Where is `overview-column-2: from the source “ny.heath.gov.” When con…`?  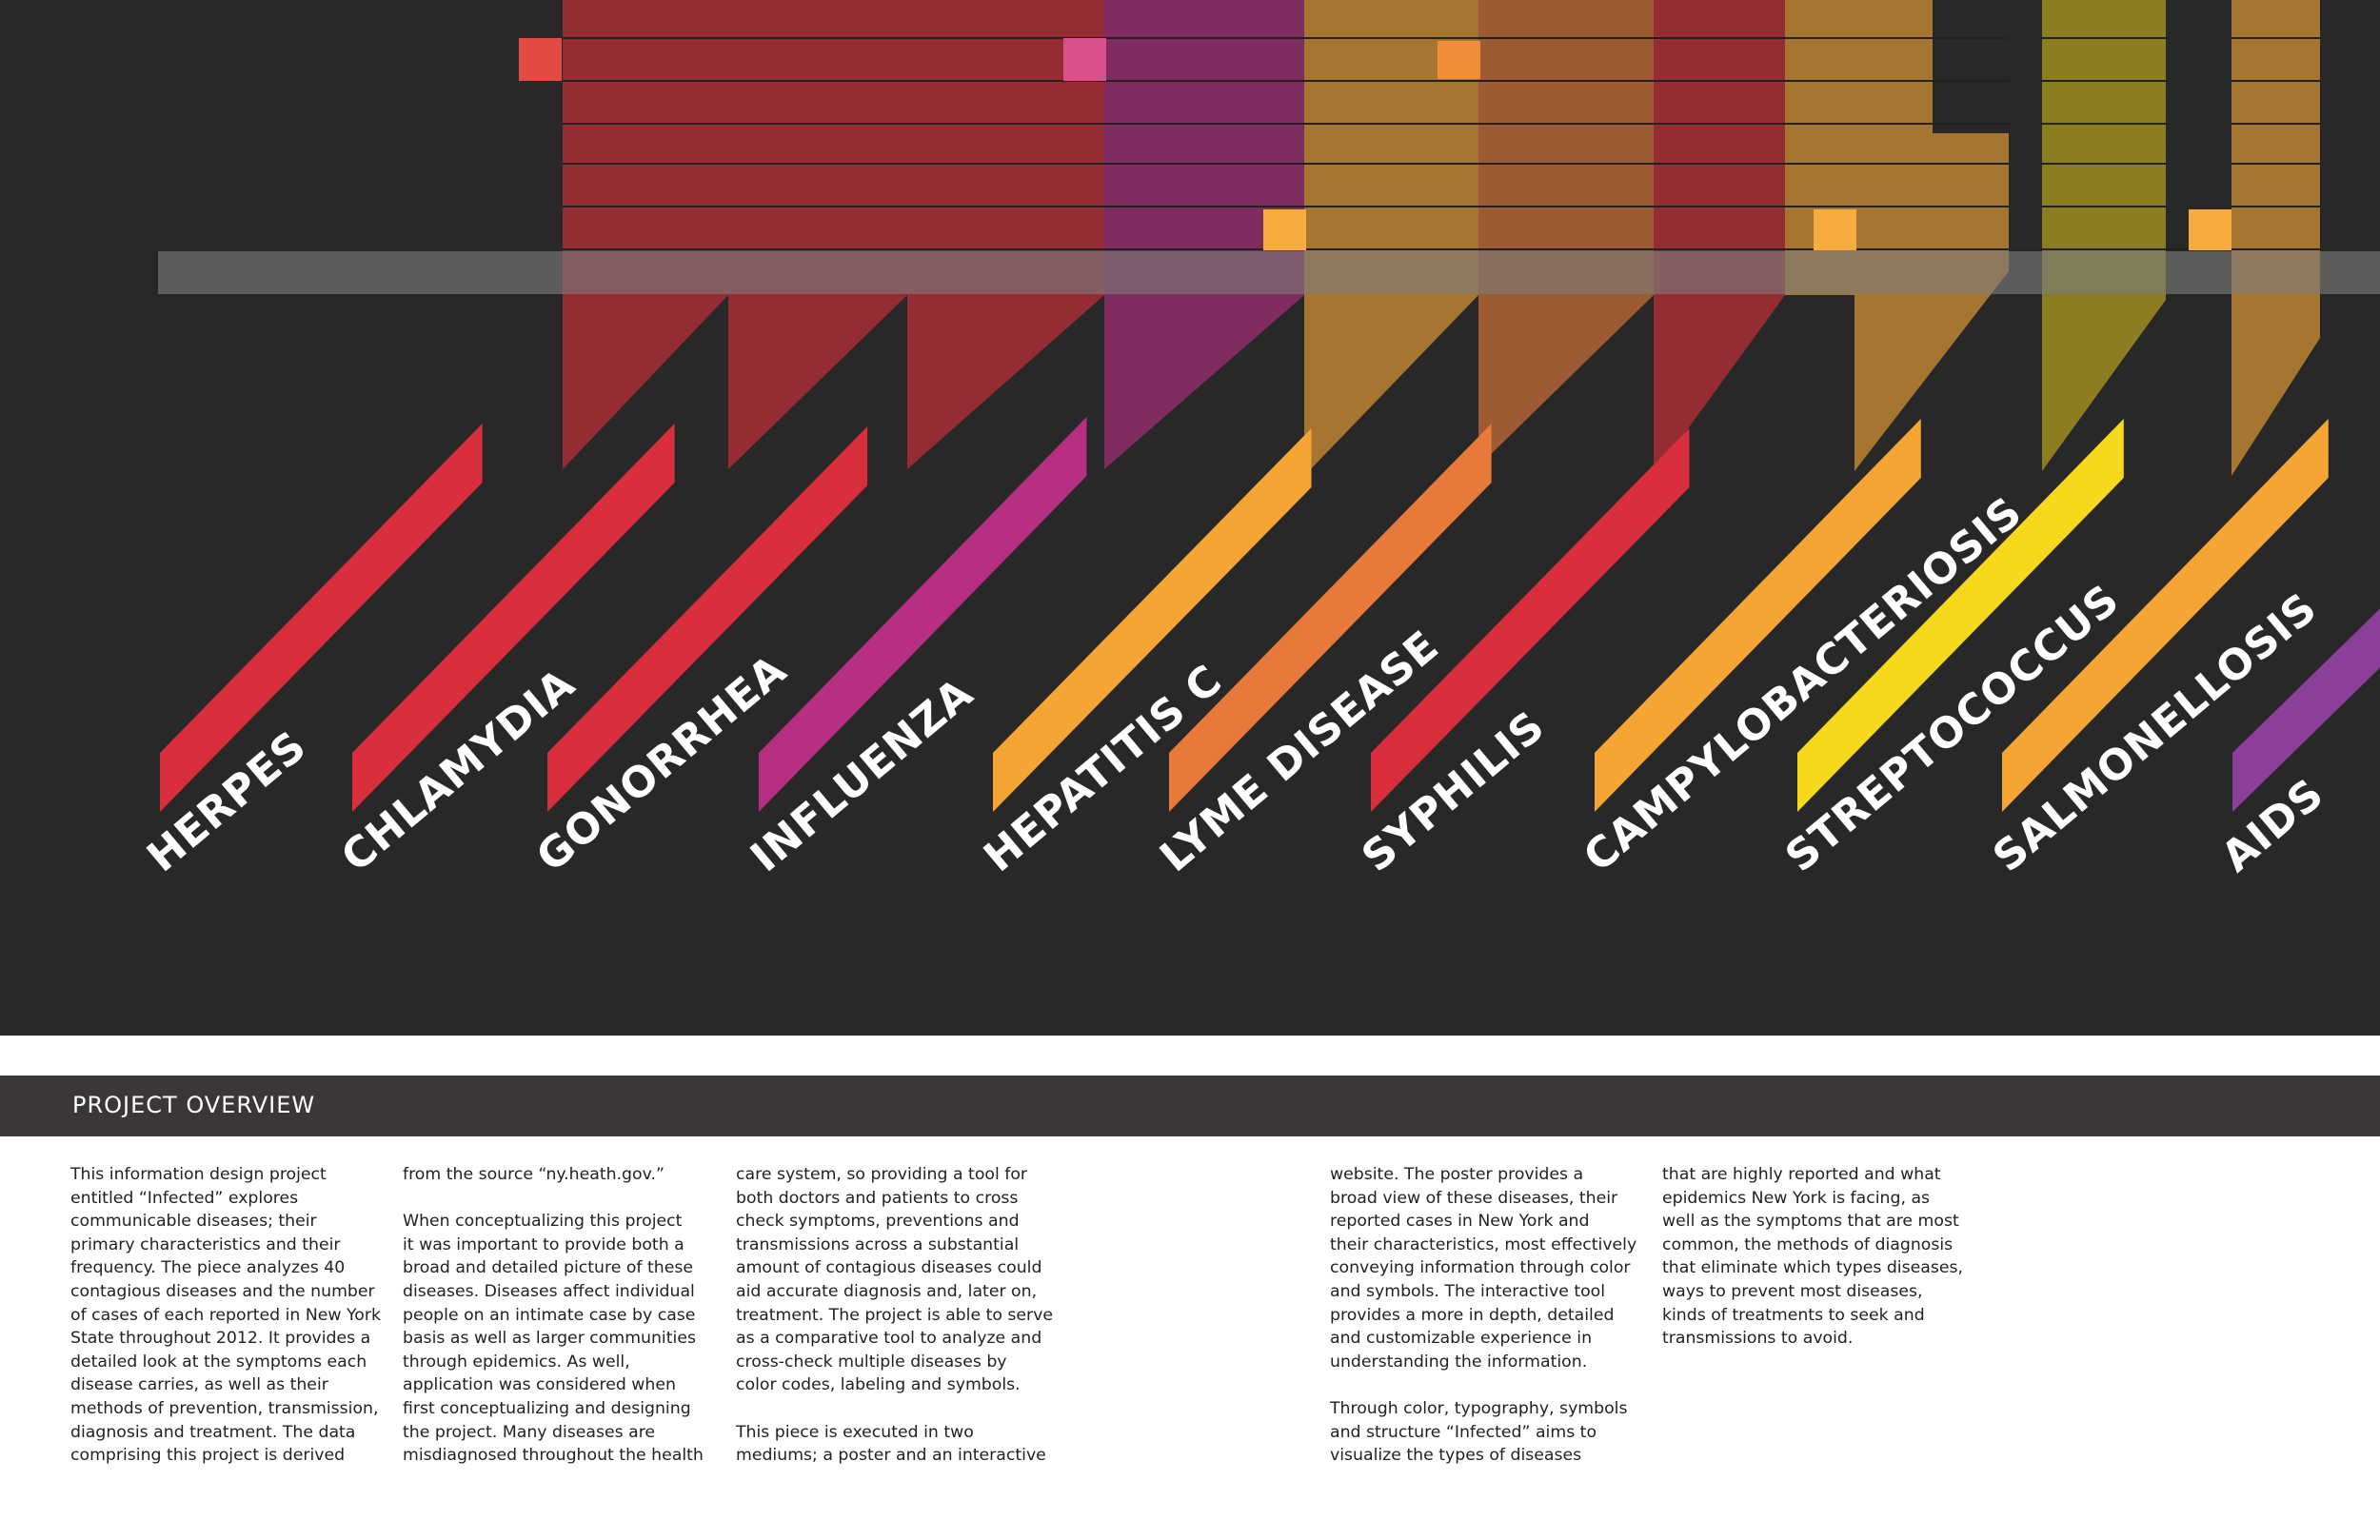 overview-column-2: from the source “ny.heath.gov.” When con… is located at coordinates (553, 1315).